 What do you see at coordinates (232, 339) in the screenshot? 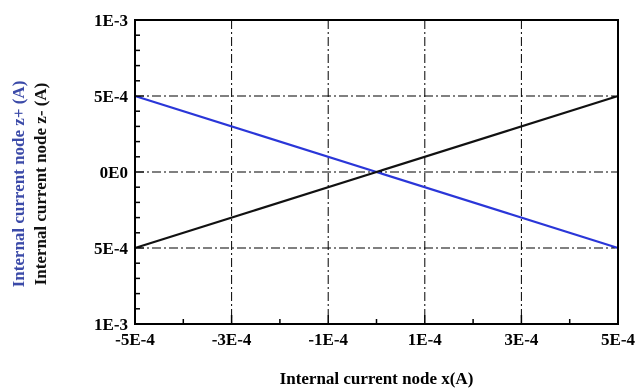
I see `x-tick-label: -3E-4` at bounding box center [232, 339].